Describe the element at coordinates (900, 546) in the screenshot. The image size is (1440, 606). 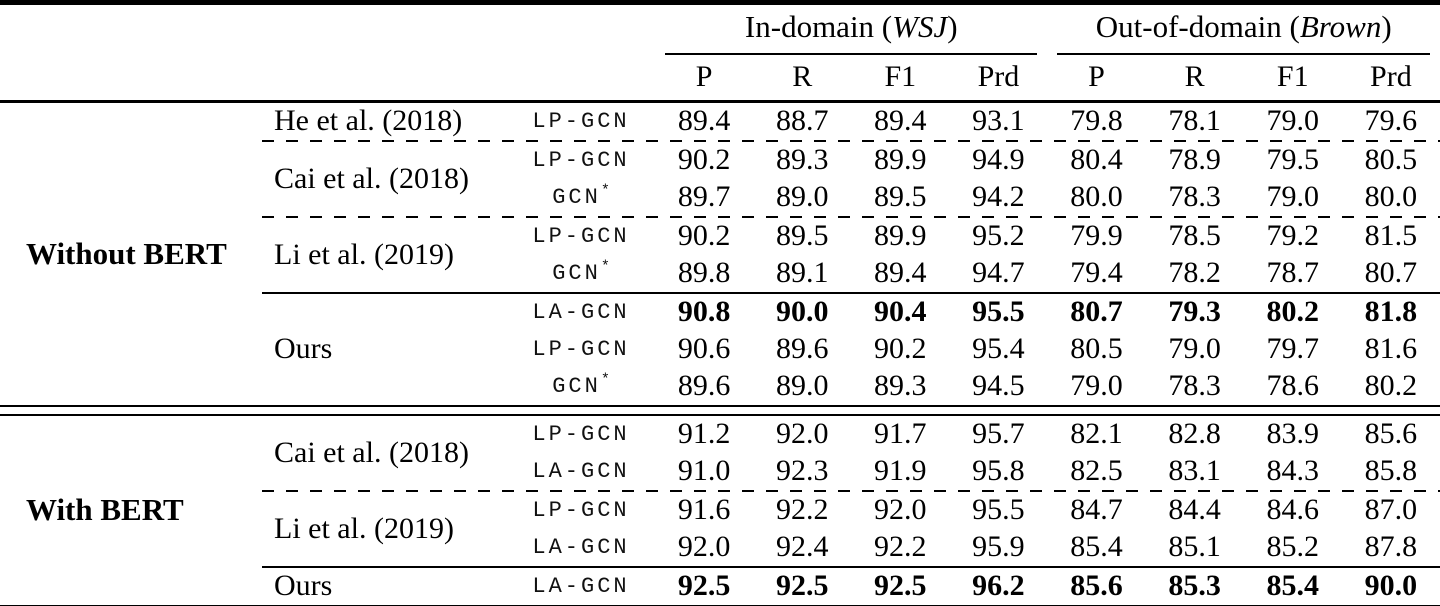
I see `metric-value: 92.2` at that location.